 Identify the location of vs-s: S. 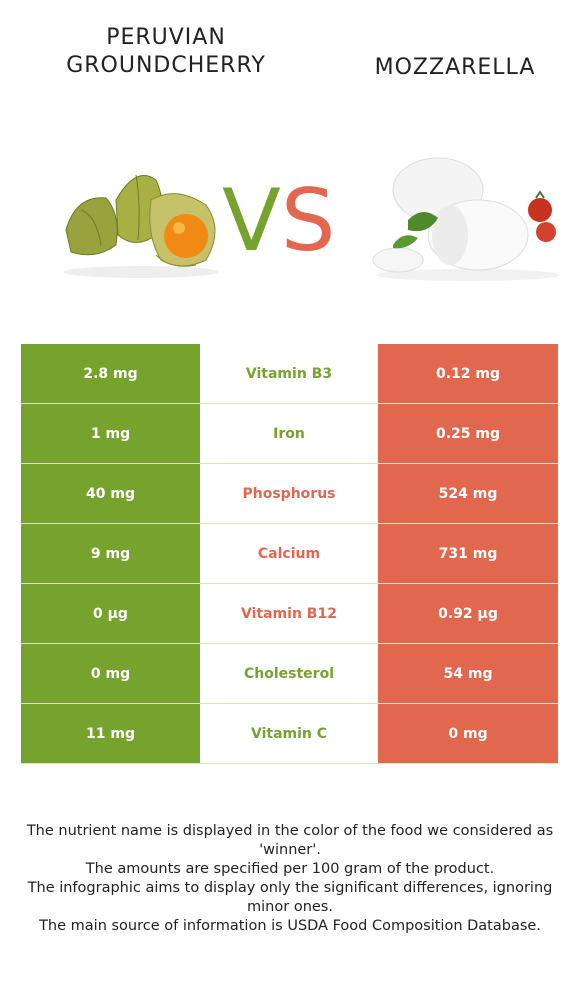
(308, 221).